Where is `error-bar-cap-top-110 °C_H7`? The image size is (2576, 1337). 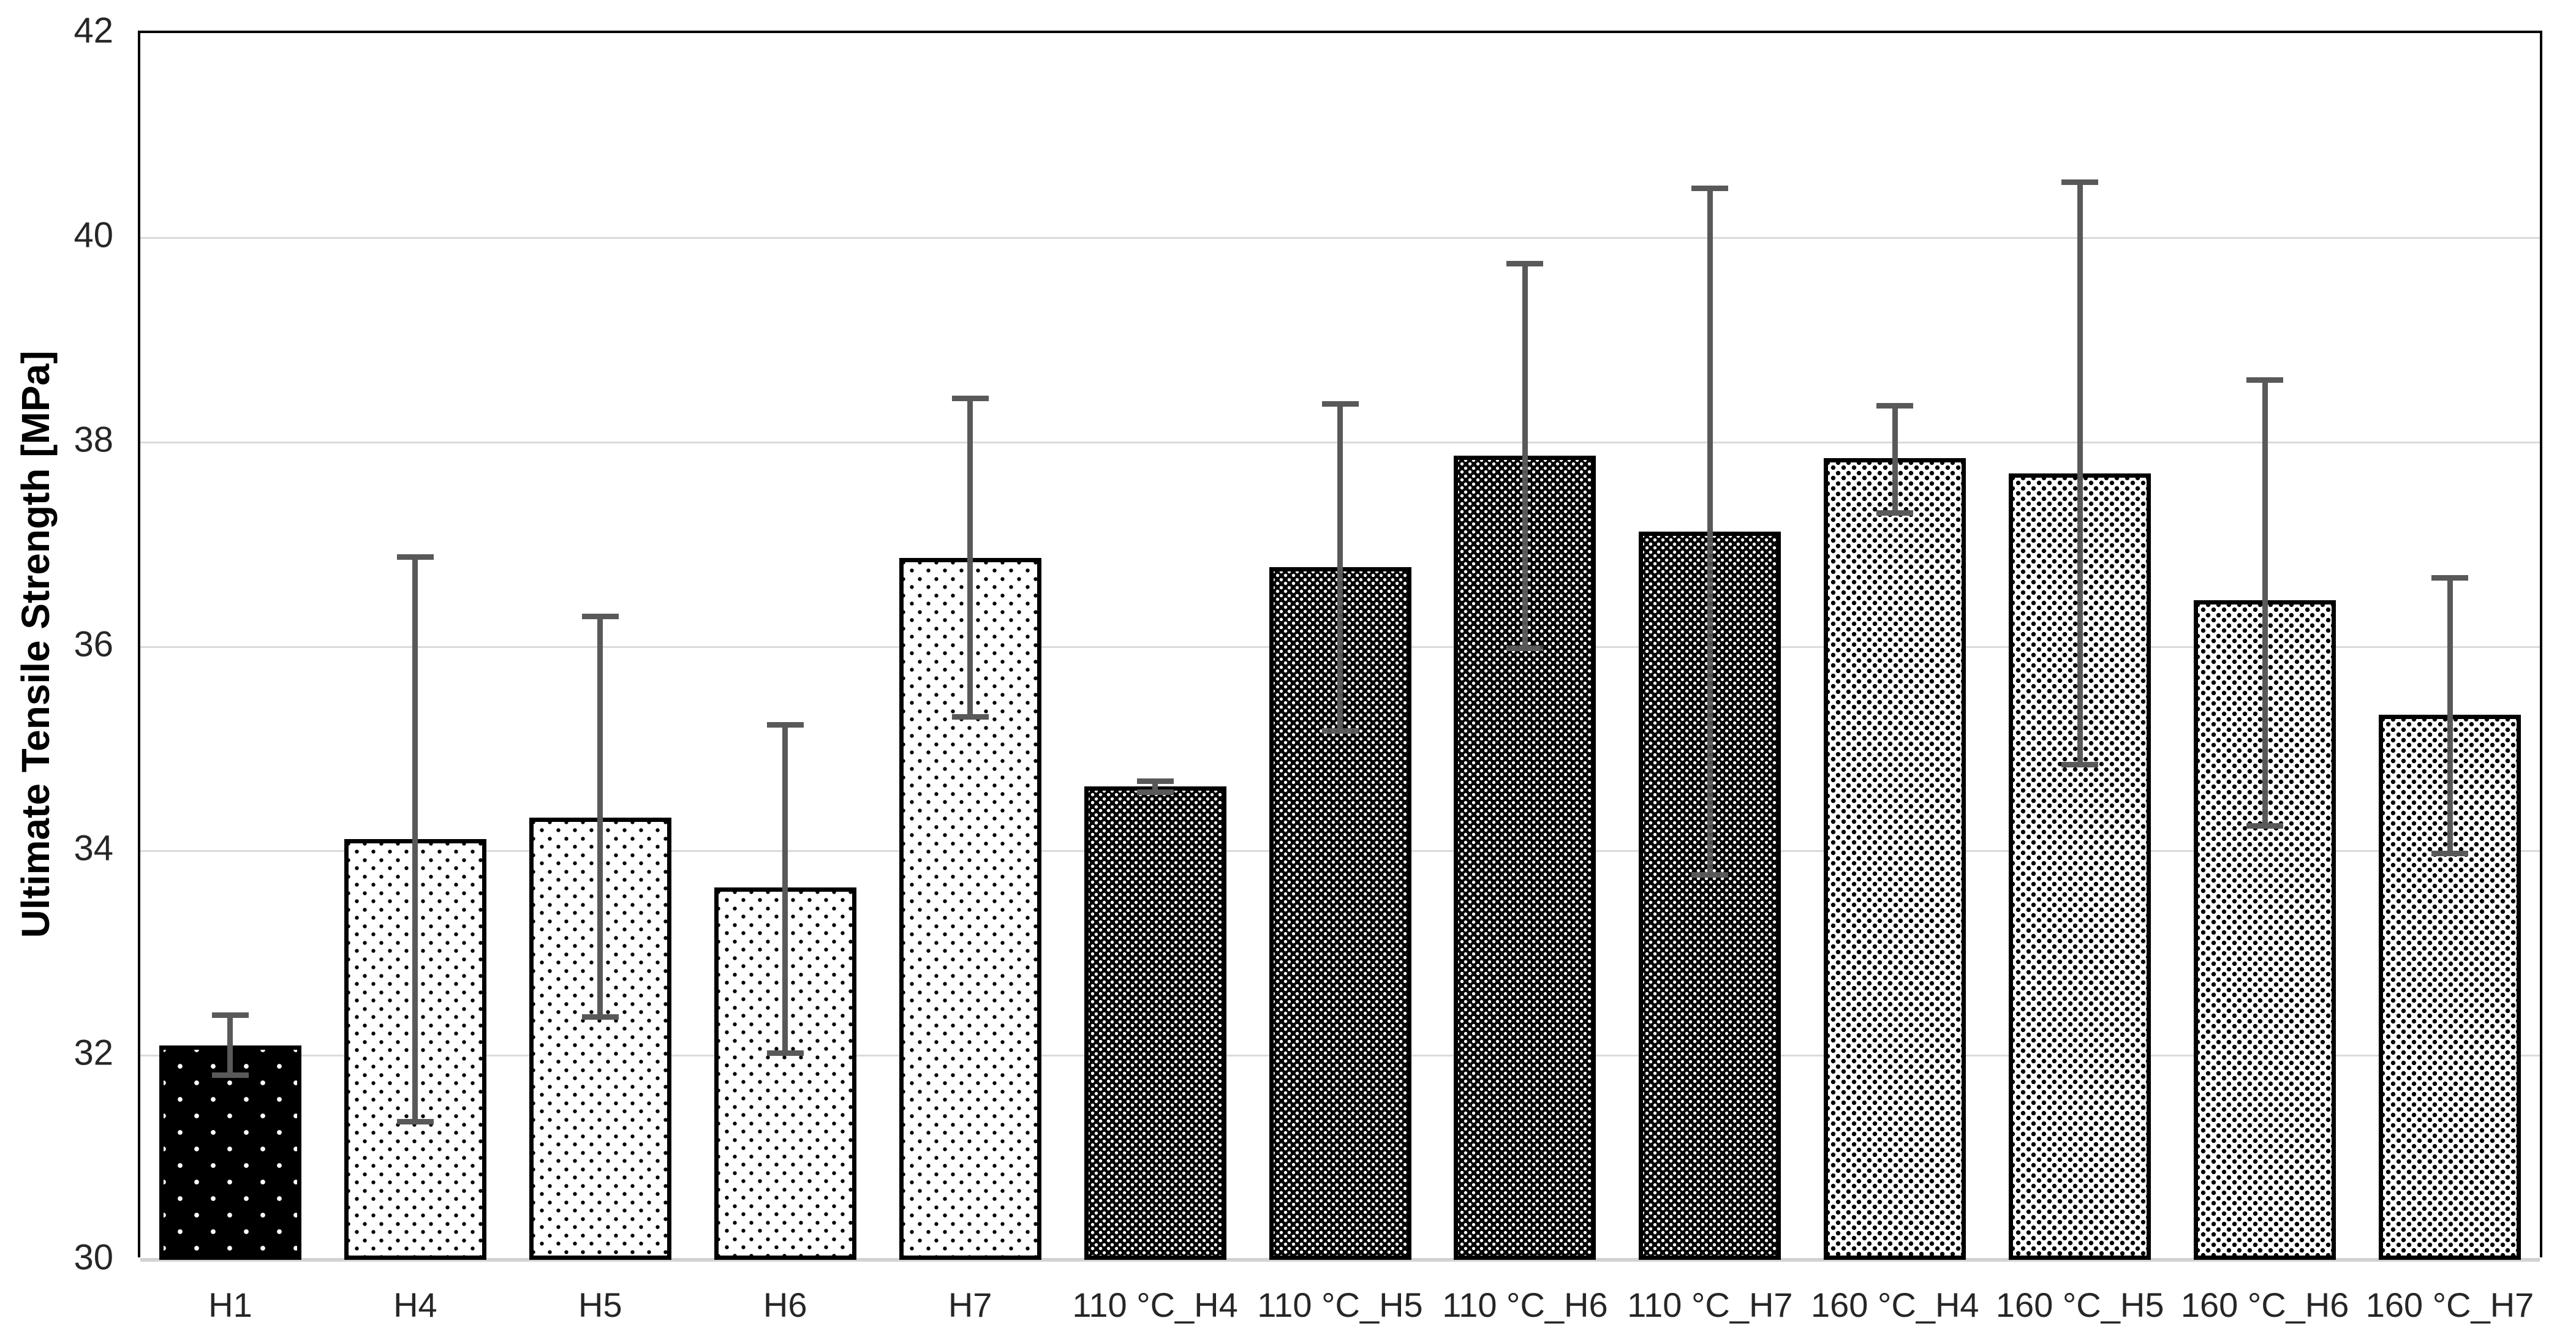
error-bar-cap-top-110 °C_H7 is located at coordinates (1710, 188).